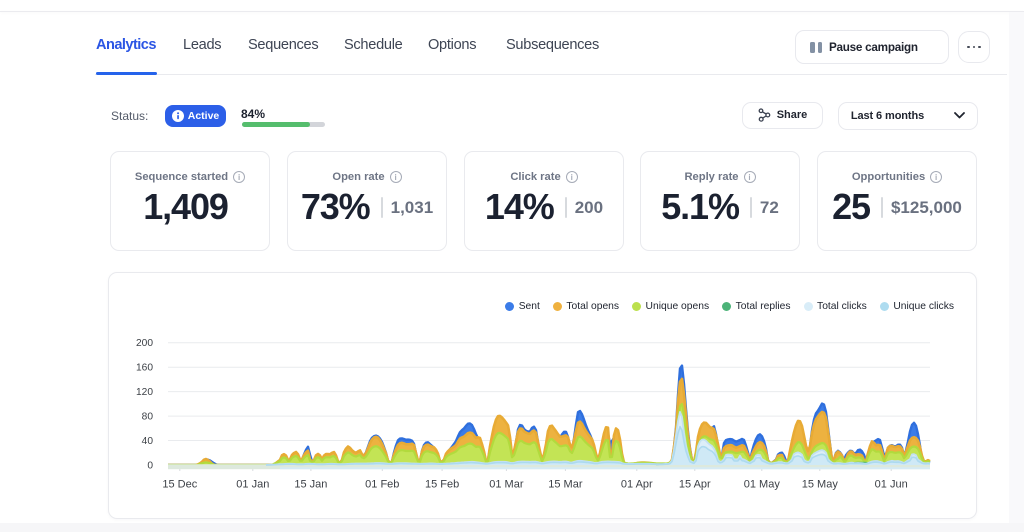  What do you see at coordinates (179, 485) in the screenshot?
I see `svg-text: 15 Dec` at bounding box center [179, 485].